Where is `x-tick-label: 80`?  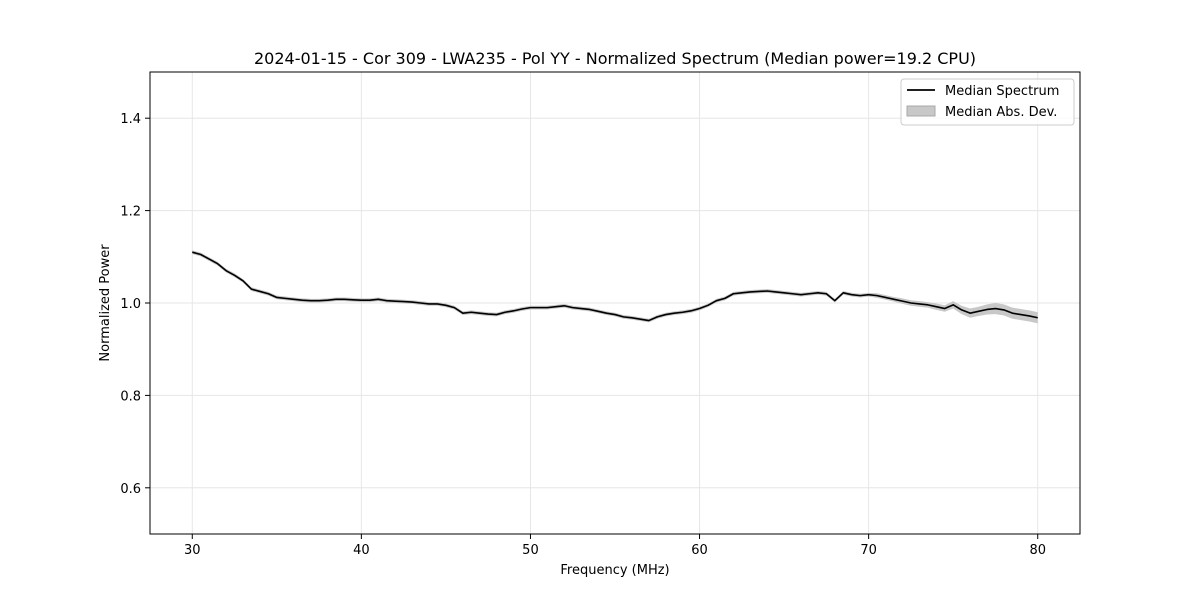 x-tick-label: 80 is located at coordinates (1037, 550).